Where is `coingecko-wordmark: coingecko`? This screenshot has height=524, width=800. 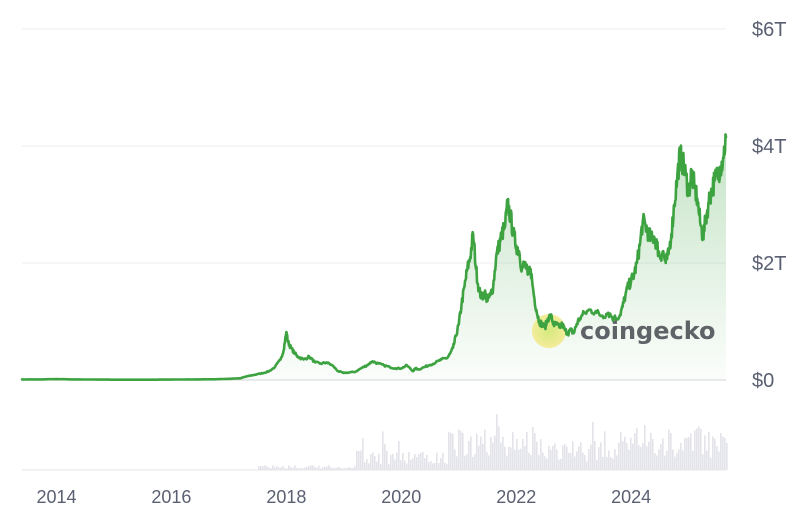
coingecko-wordmark: coingecko is located at coordinates (648, 331).